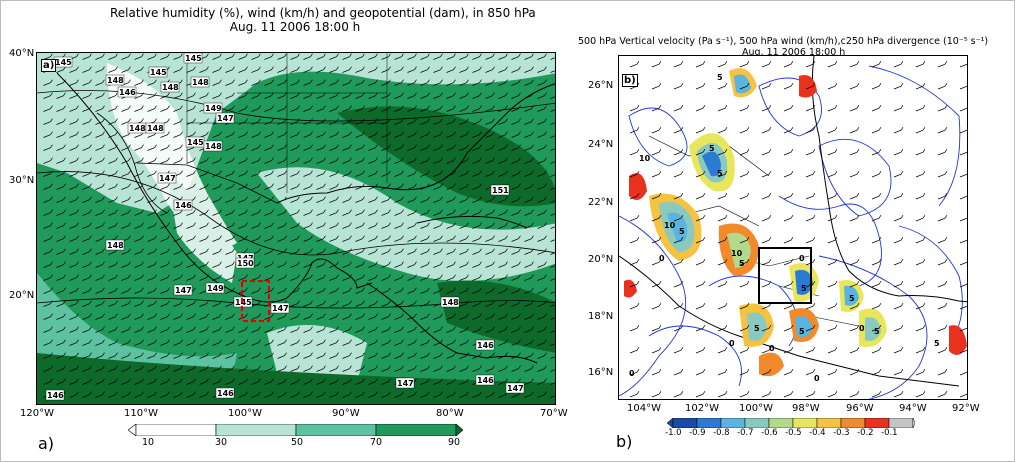 The width and height of the screenshot is (1015, 462). What do you see at coordinates (841, 433) in the screenshot?
I see `colorbar-tick: -0.3` at bounding box center [841, 433].